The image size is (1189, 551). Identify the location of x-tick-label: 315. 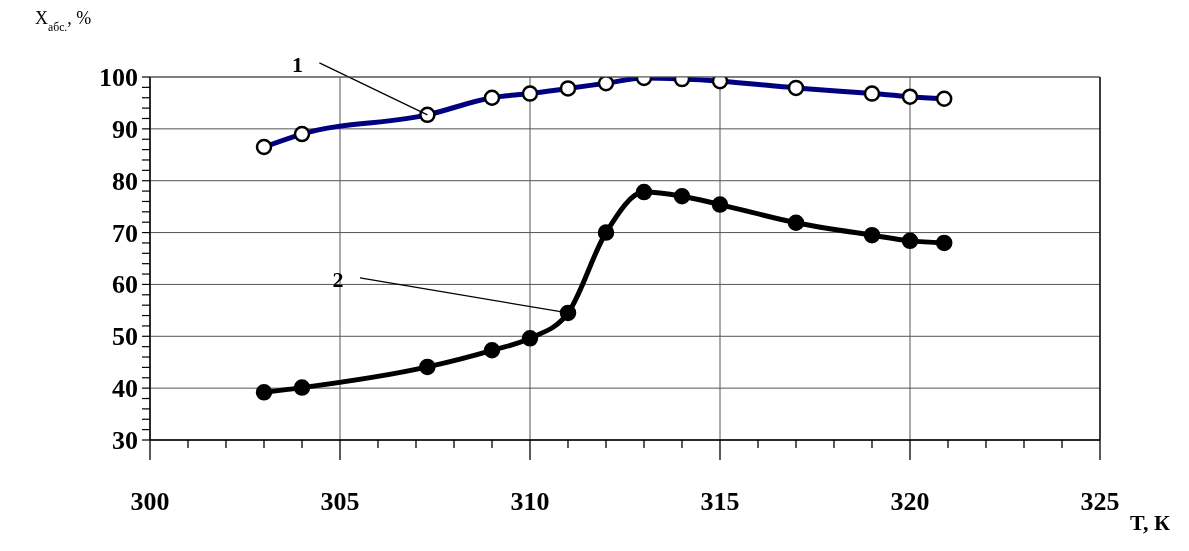
(720, 501).